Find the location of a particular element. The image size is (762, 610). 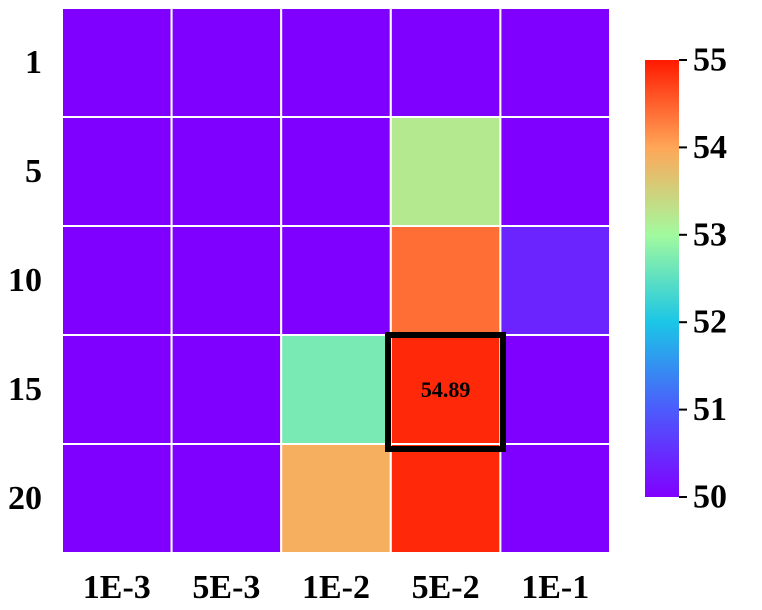

x-tick-labels: 1E-3 5E-3 1E-2 5E-2 1E-1 is located at coordinates (336, 587).